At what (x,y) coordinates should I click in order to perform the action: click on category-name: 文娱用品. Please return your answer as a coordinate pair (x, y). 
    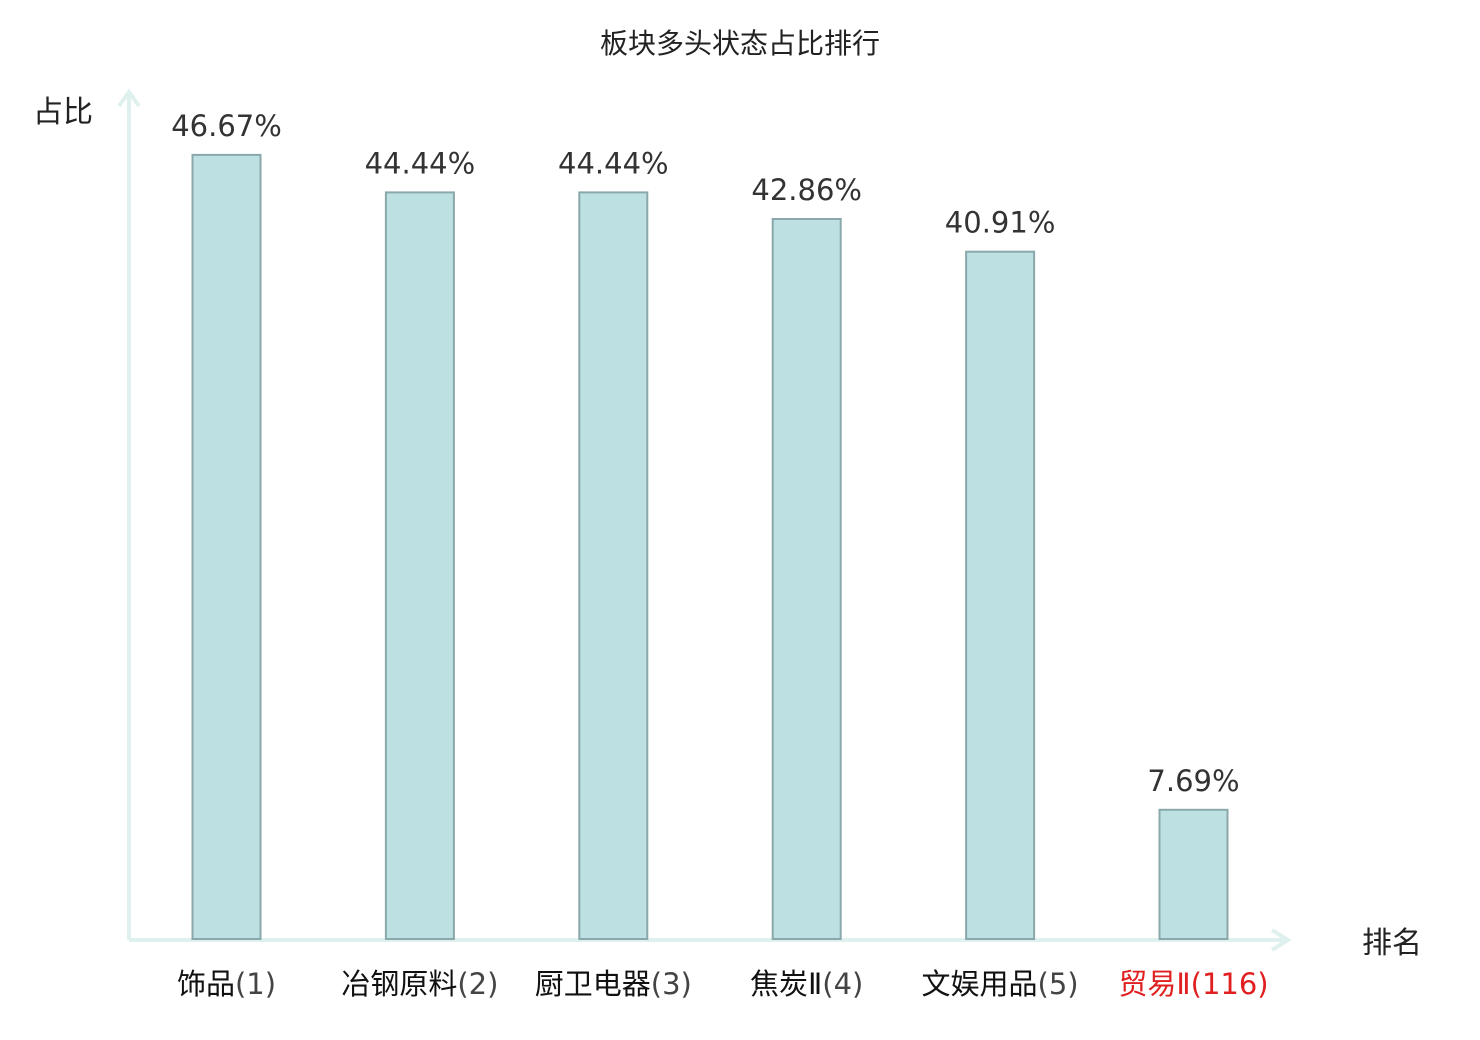
    Looking at the image, I should click on (980, 984).